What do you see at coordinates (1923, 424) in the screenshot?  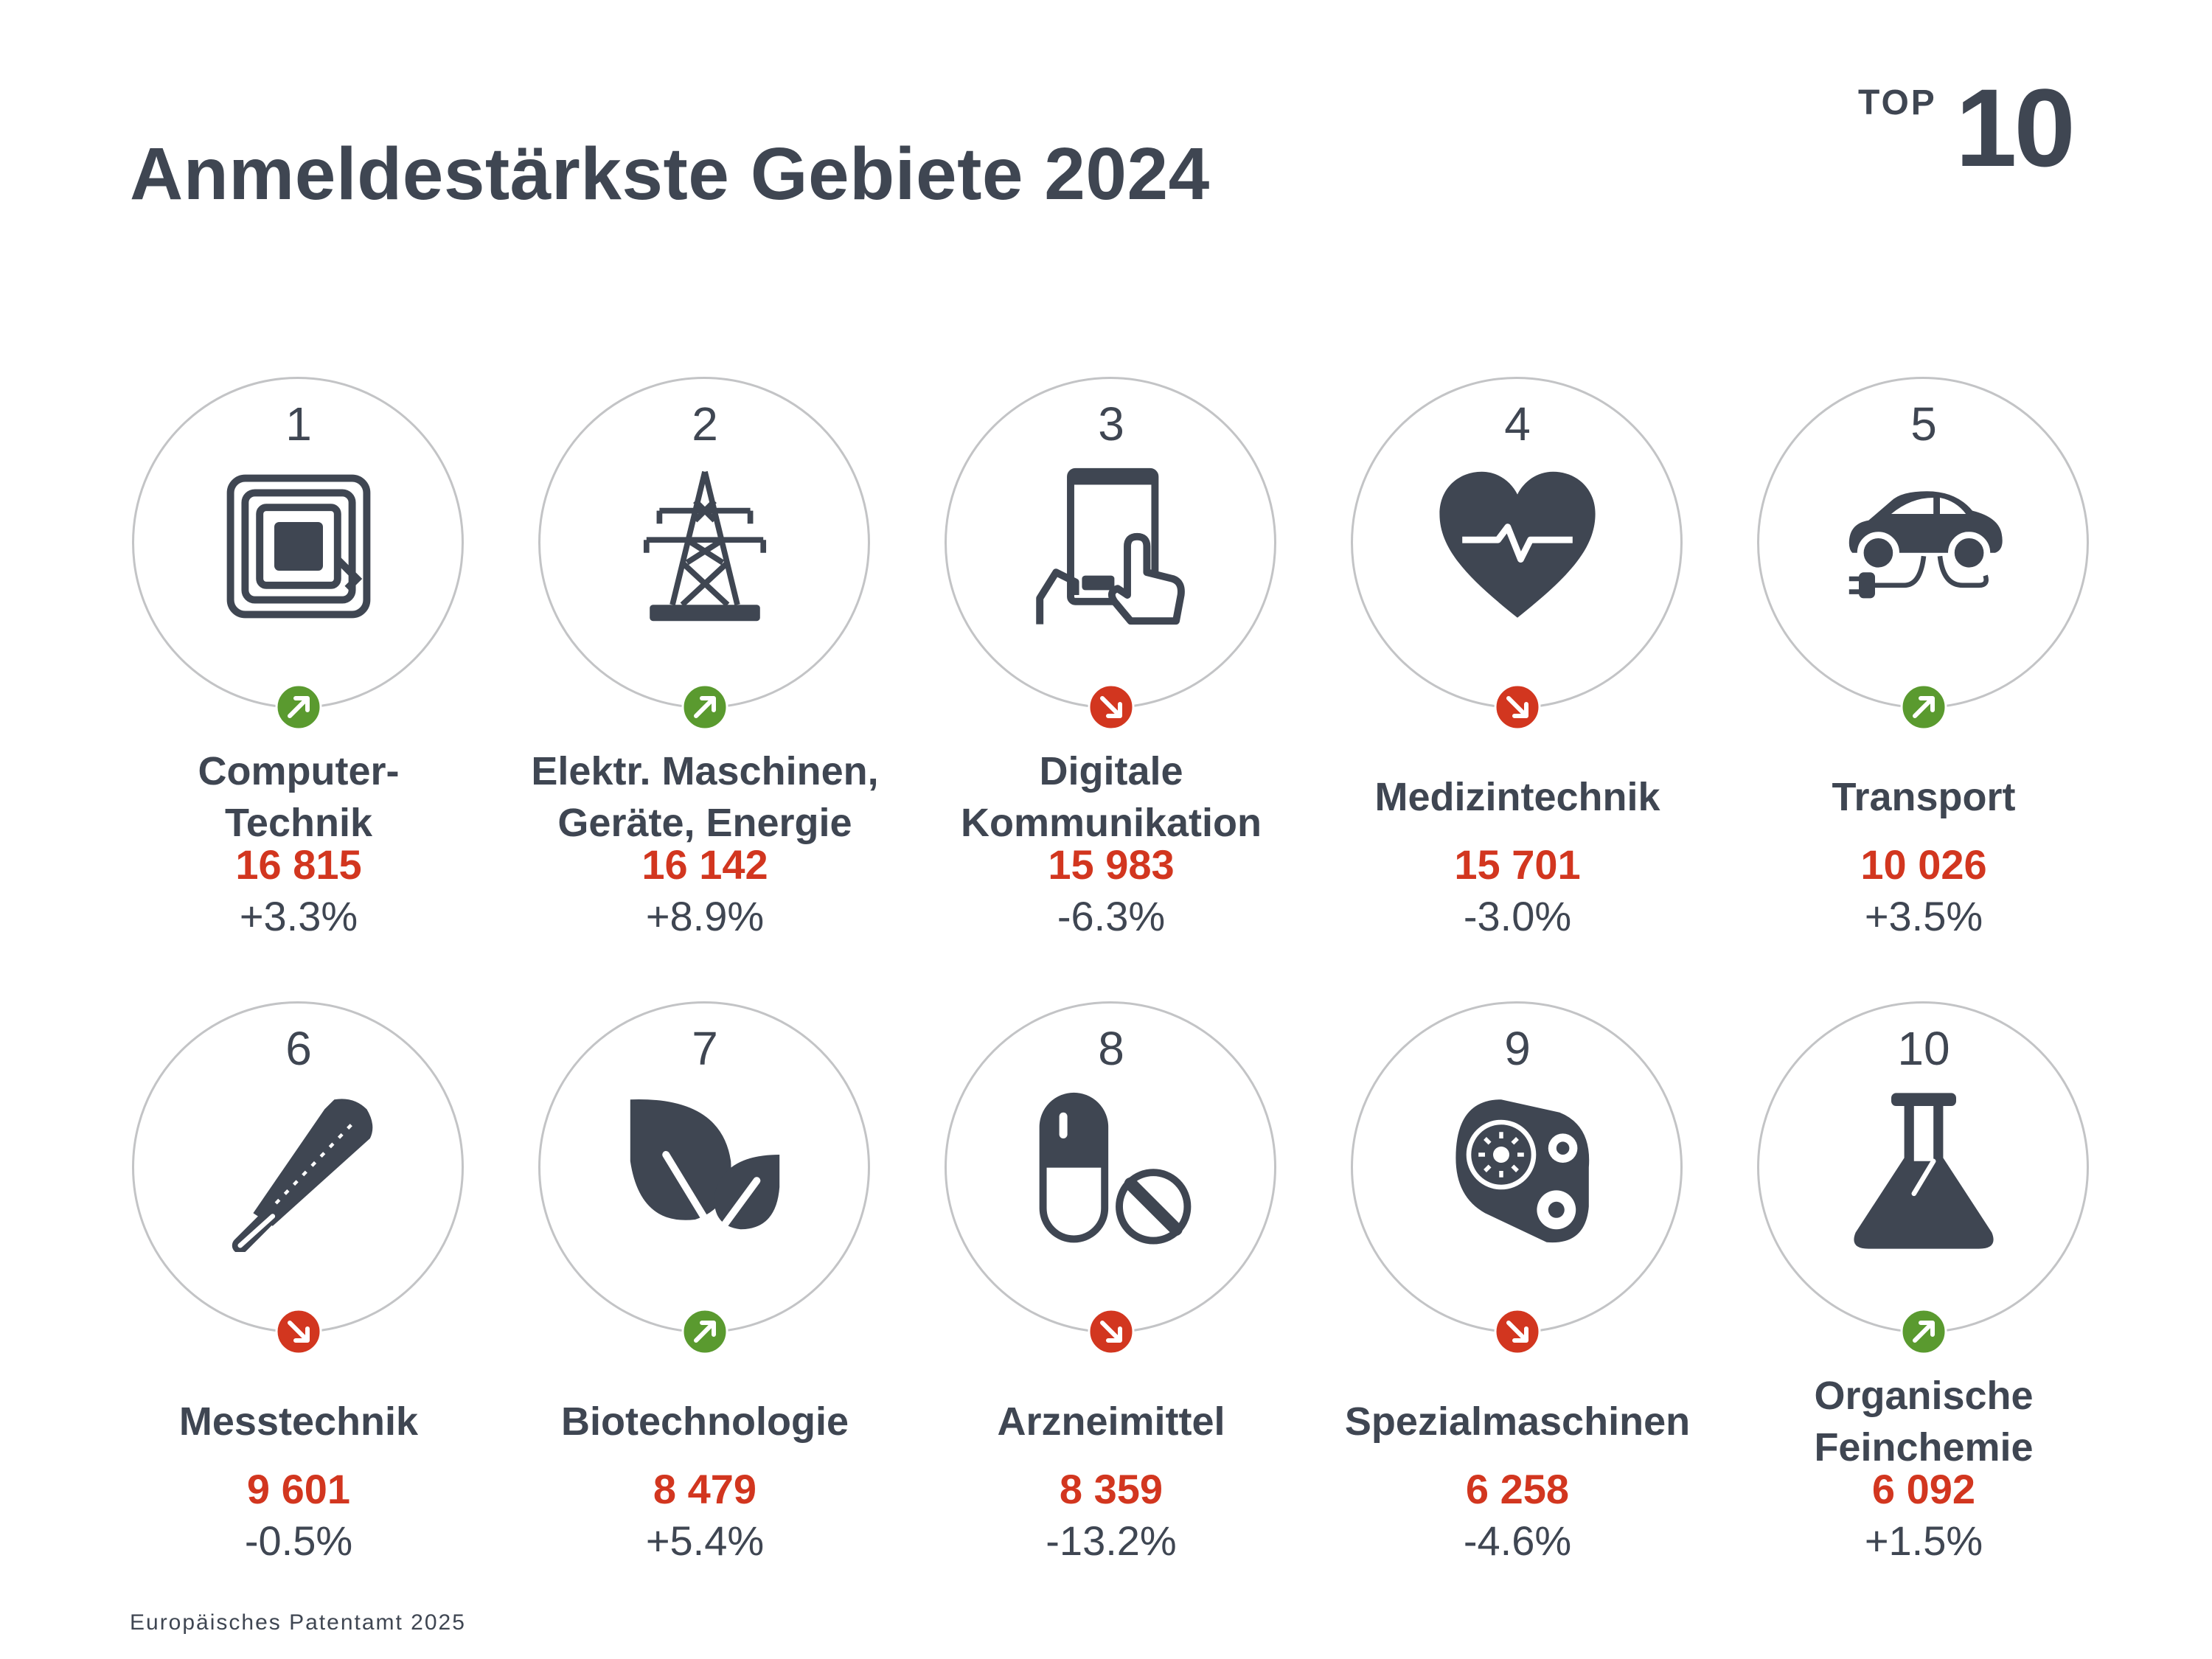 I see `rank-number: 5` at bounding box center [1923, 424].